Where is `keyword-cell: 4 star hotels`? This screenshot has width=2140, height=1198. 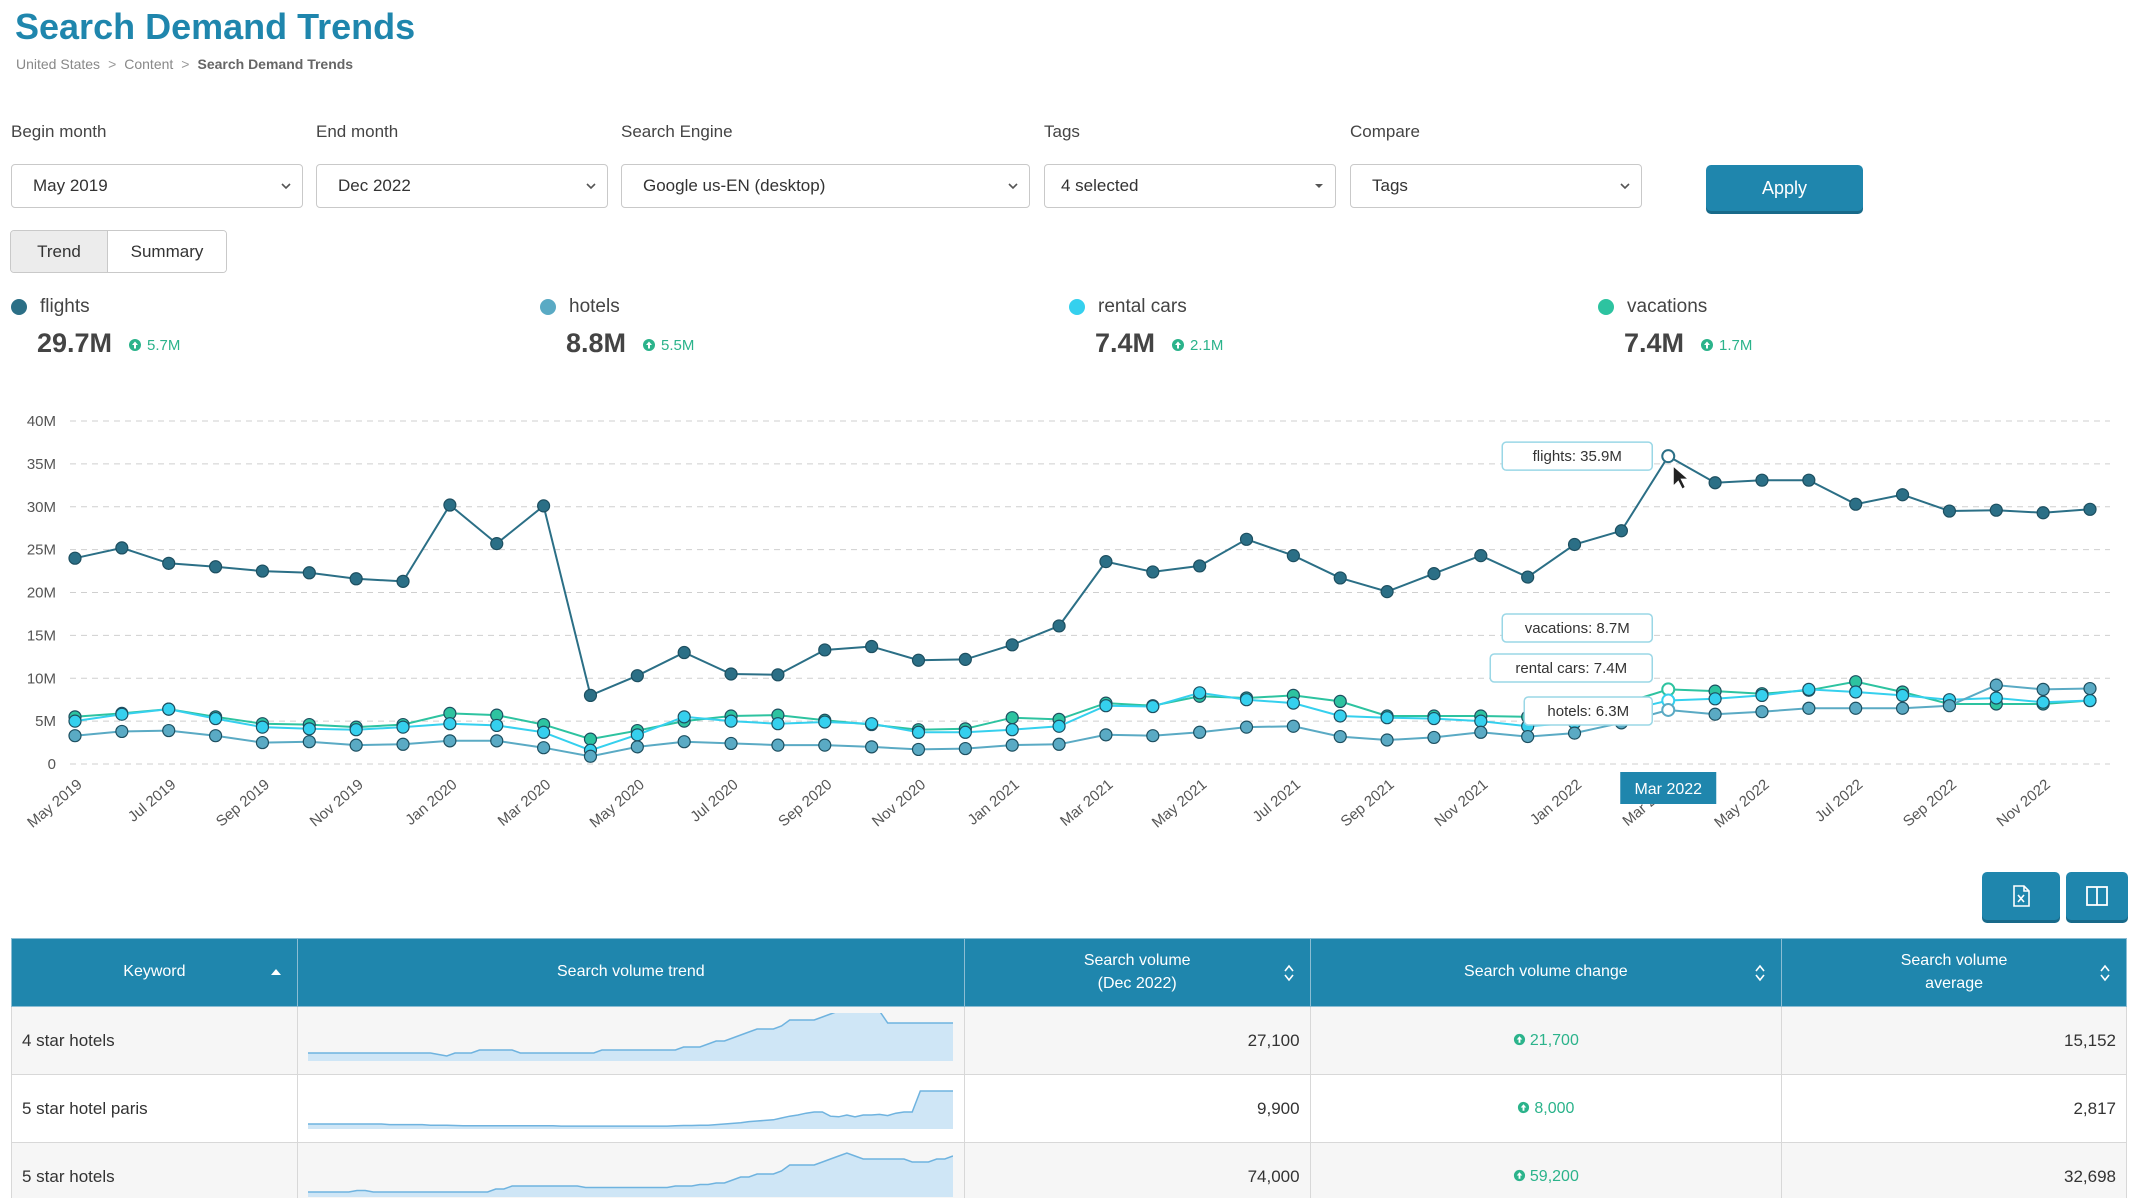 keyword-cell: 4 star hotels is located at coordinates (154, 1040).